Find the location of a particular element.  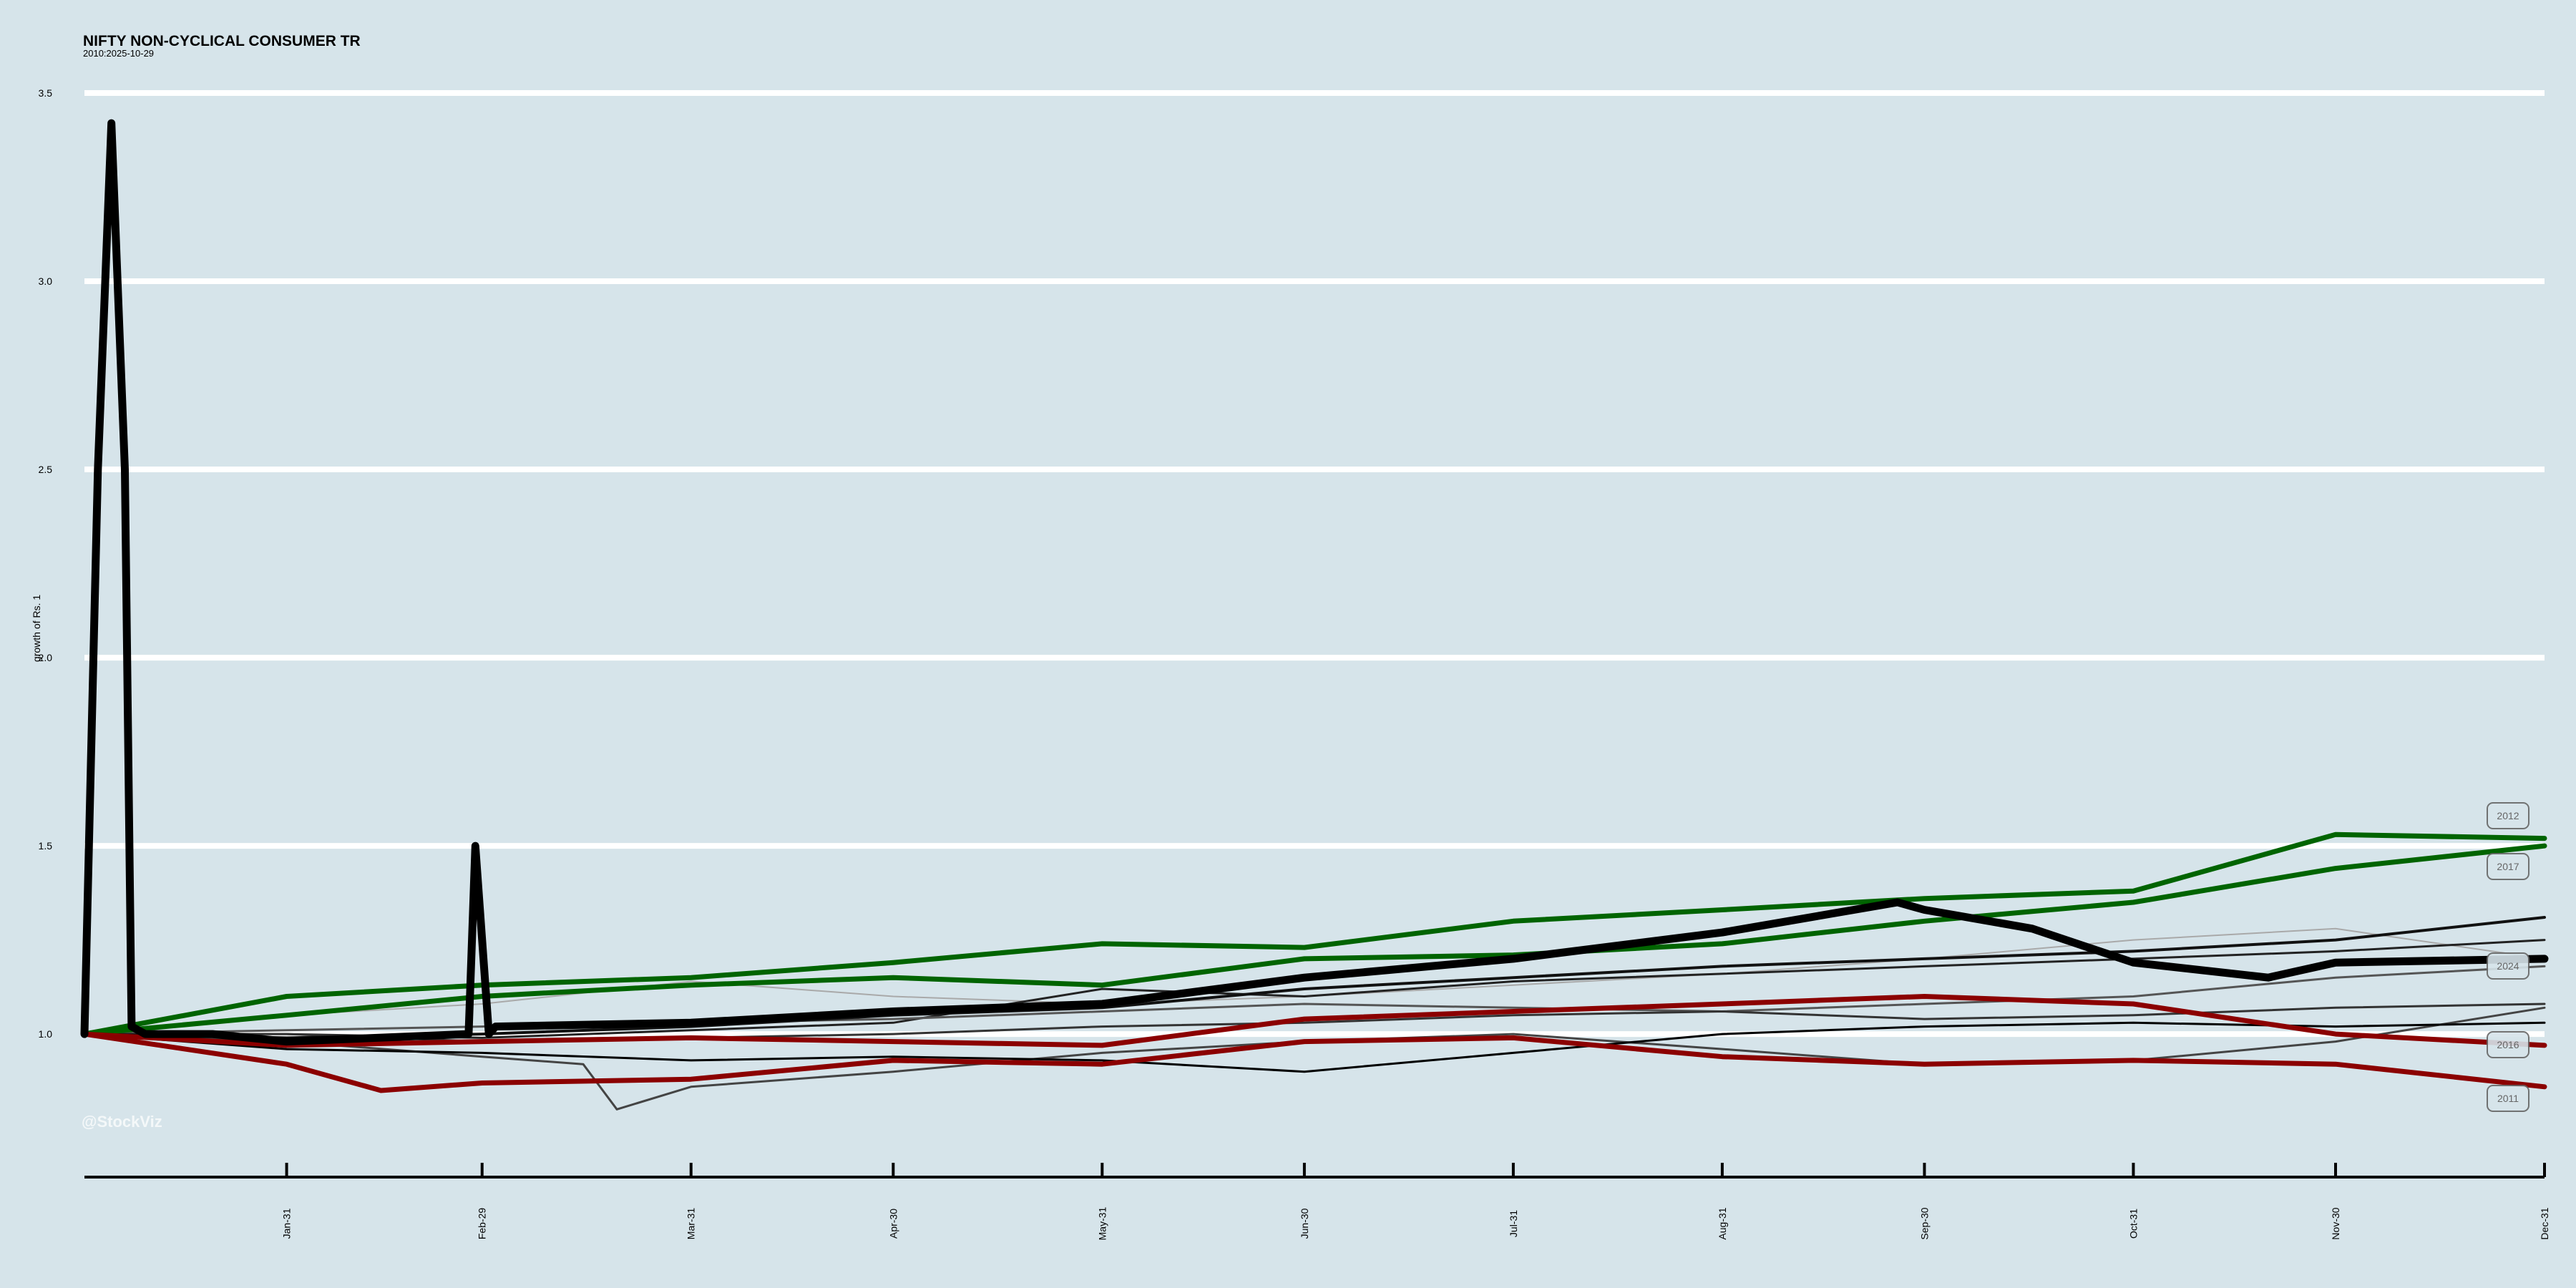

series-label-11: 2011 is located at coordinates (2508, 1098).